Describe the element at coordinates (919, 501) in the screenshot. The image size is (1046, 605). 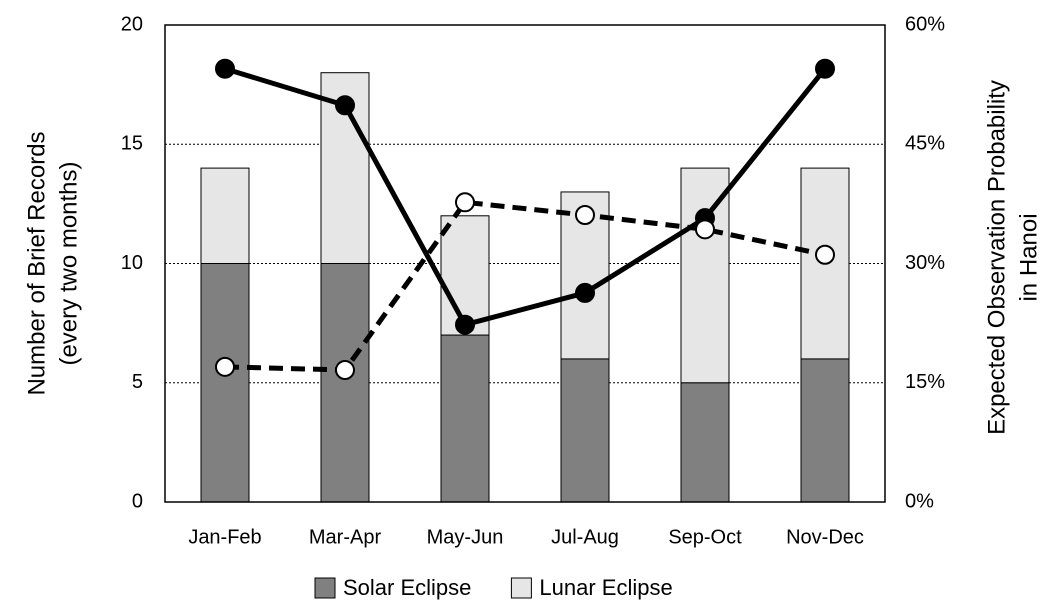
I see `y2-tick-label: 0%` at that location.